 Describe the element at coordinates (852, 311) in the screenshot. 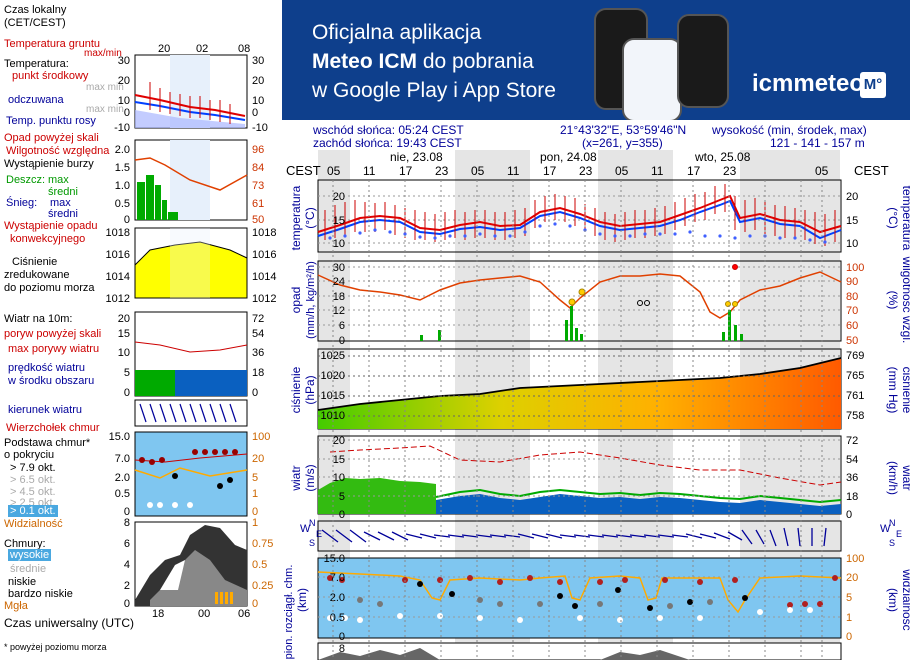

I see `hum-tick: 70` at that location.